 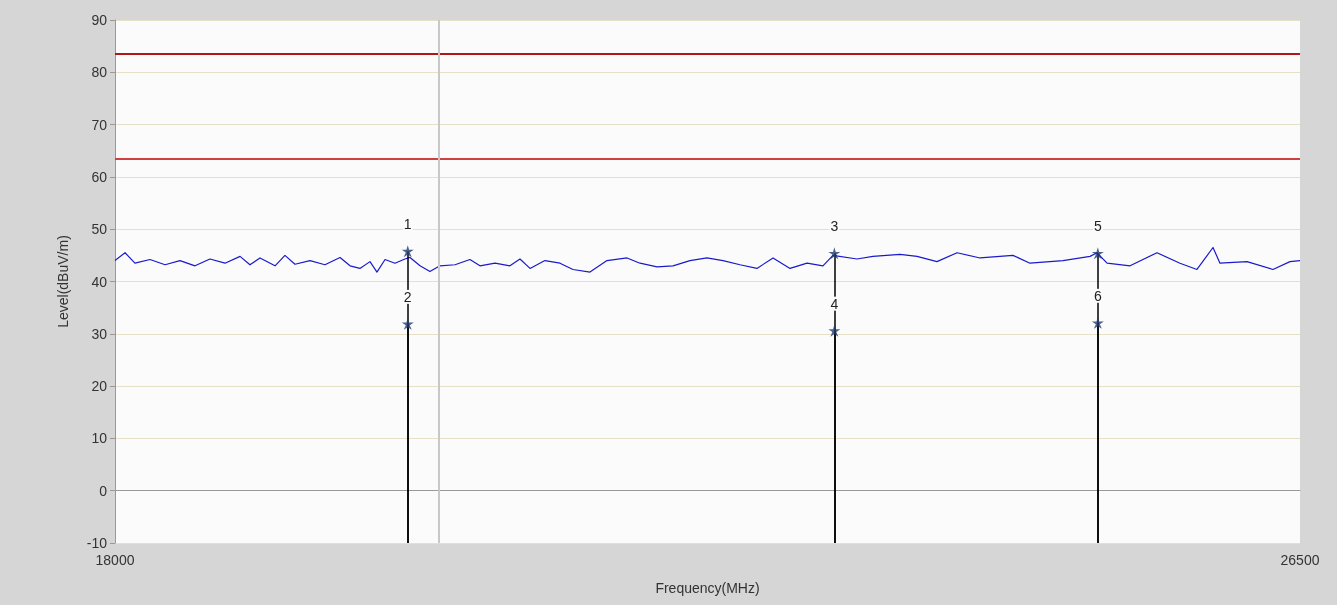 I want to click on annotation: 4, so click(x=834, y=303).